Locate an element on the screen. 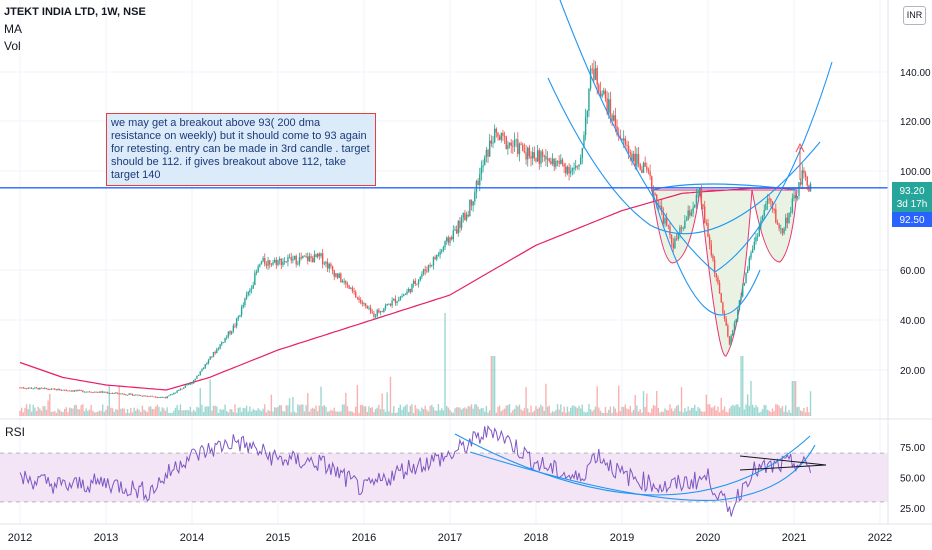 This screenshot has height=550, width=932. time-tick-label: 2016 is located at coordinates (364, 538).